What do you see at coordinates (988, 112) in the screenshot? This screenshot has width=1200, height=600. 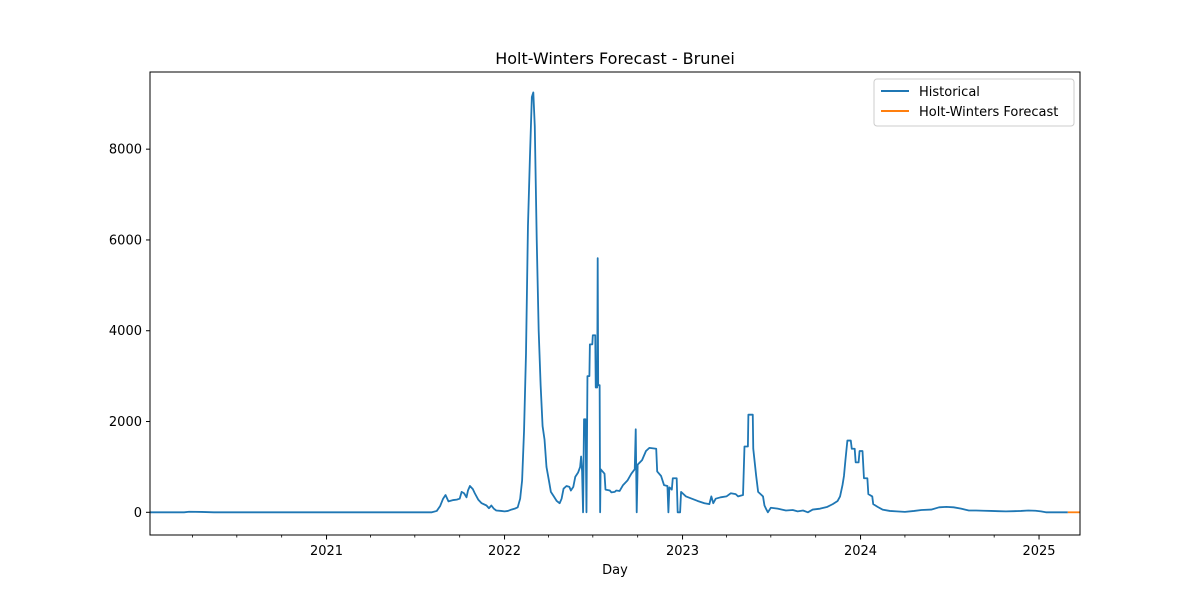 I see `legend-label-forecast: Holt-Winters Forecast` at bounding box center [988, 112].